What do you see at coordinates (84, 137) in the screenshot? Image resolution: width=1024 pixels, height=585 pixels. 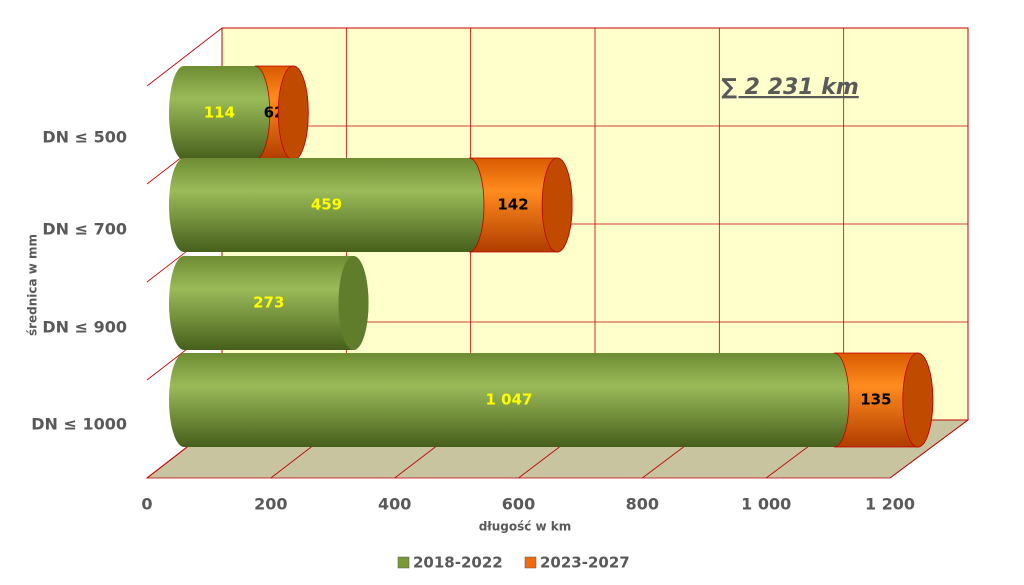 I see `y-tick-label: DN ≤ 500` at bounding box center [84, 137].